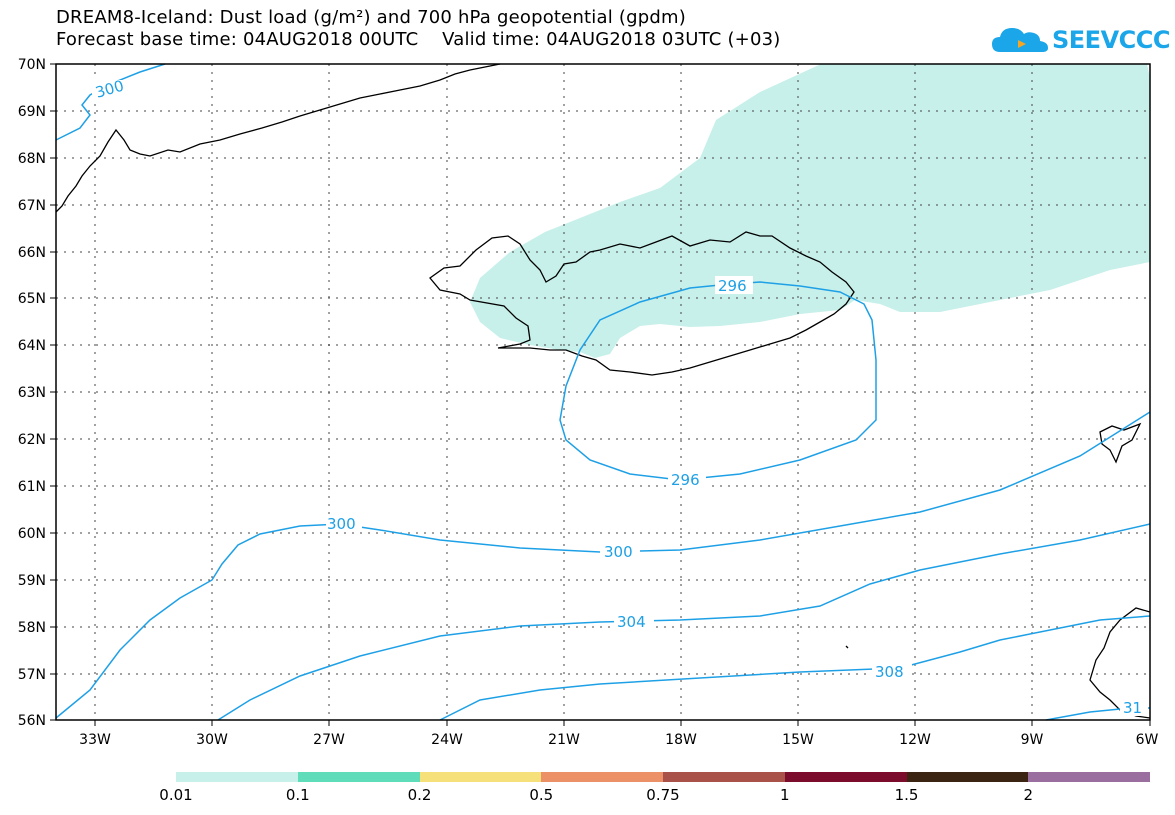 The height and width of the screenshot is (815, 1175). Describe the element at coordinates (915, 740) in the screenshot. I see `lon-label: 12W` at that location.